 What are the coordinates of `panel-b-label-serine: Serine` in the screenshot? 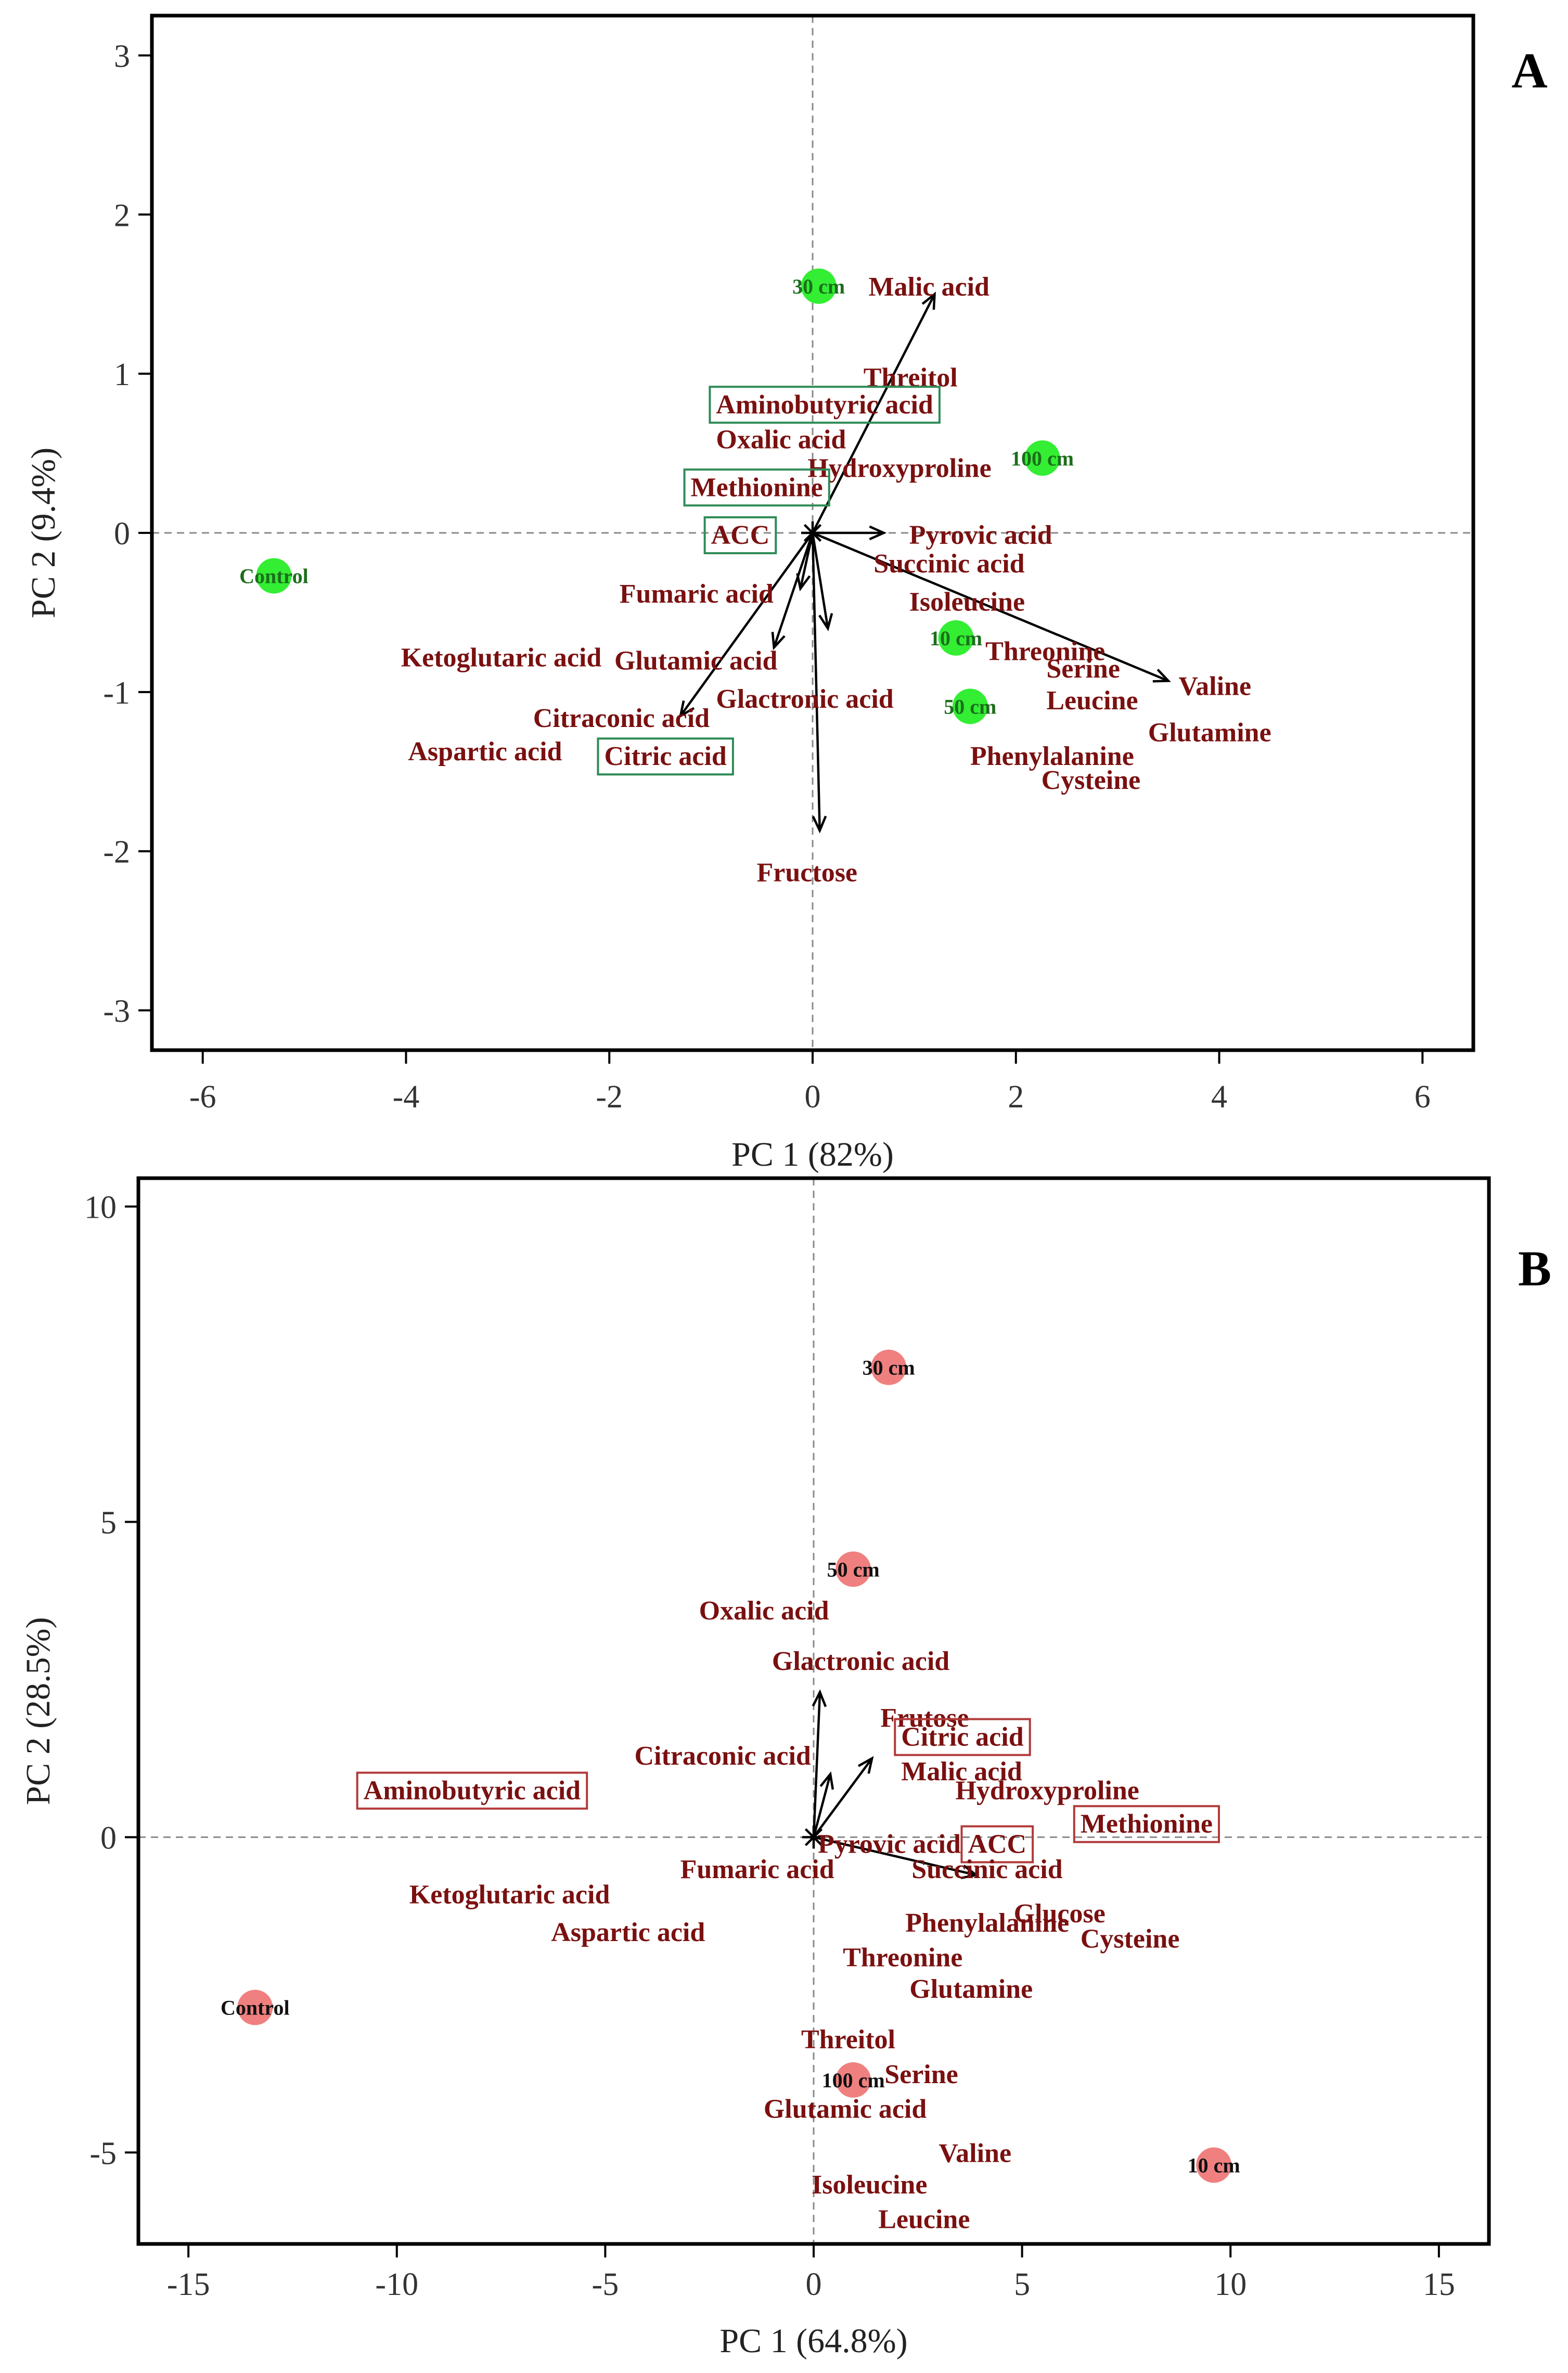 It's located at (921, 2074).